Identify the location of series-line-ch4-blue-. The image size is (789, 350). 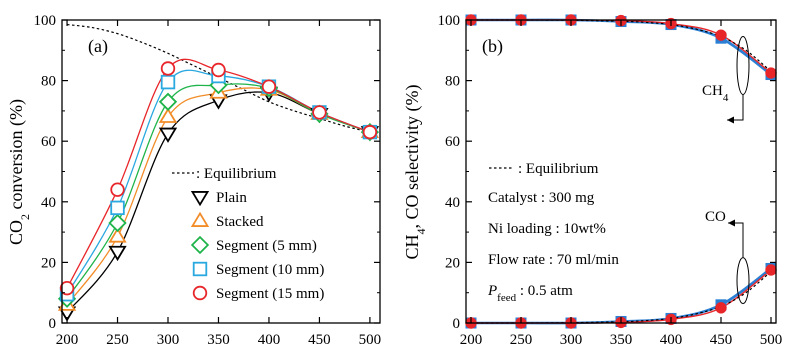
(621, 47).